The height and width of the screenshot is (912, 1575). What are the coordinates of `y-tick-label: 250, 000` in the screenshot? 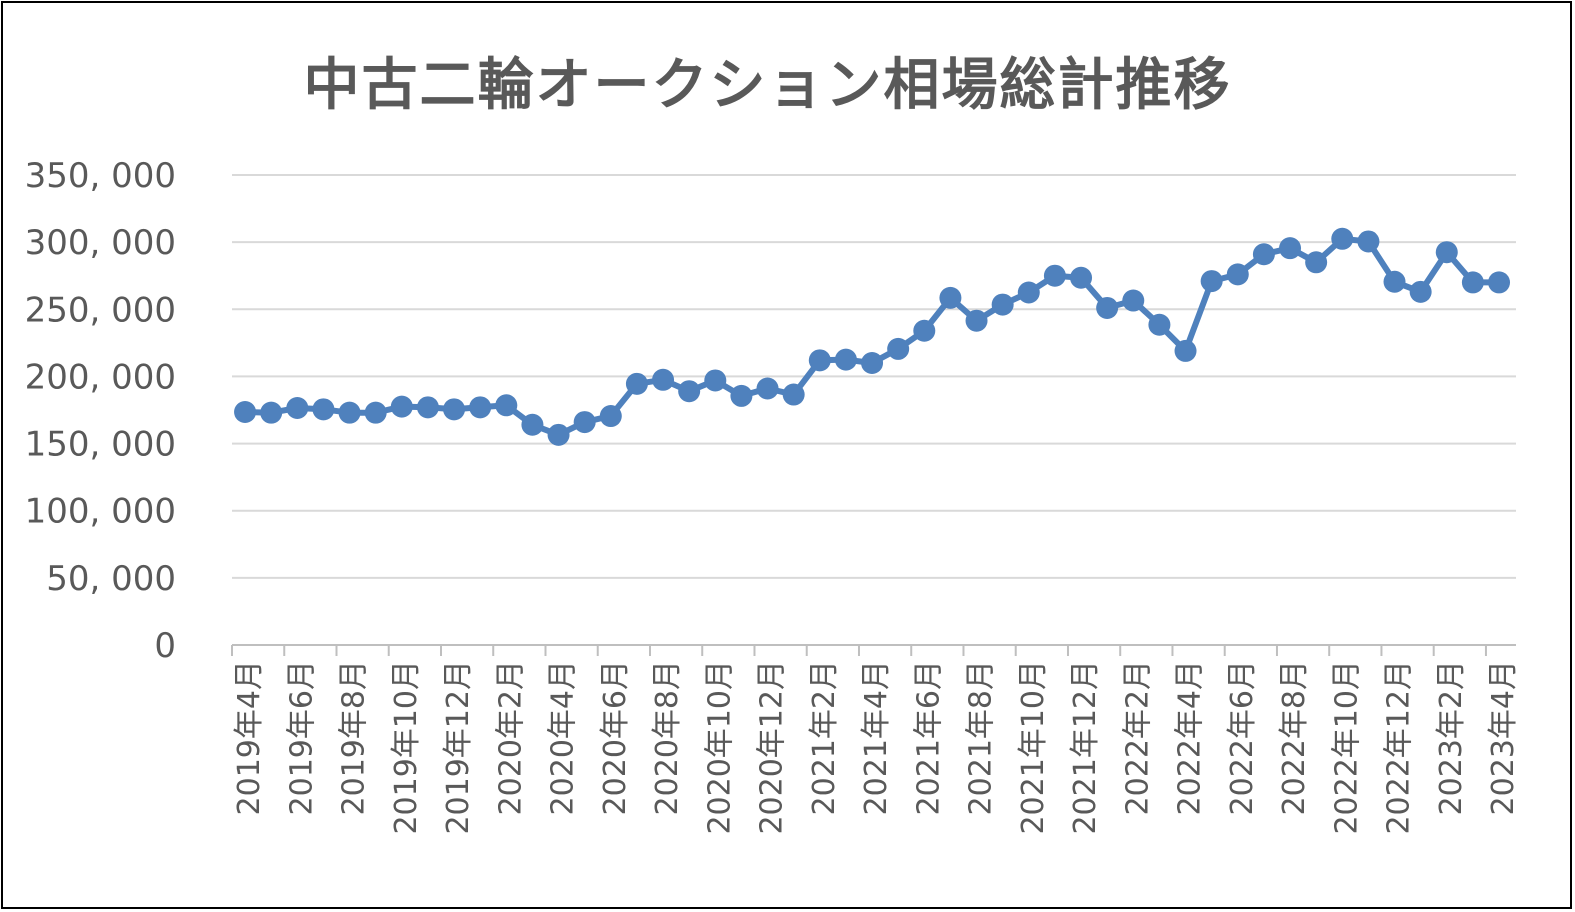 It's located at (100, 310).